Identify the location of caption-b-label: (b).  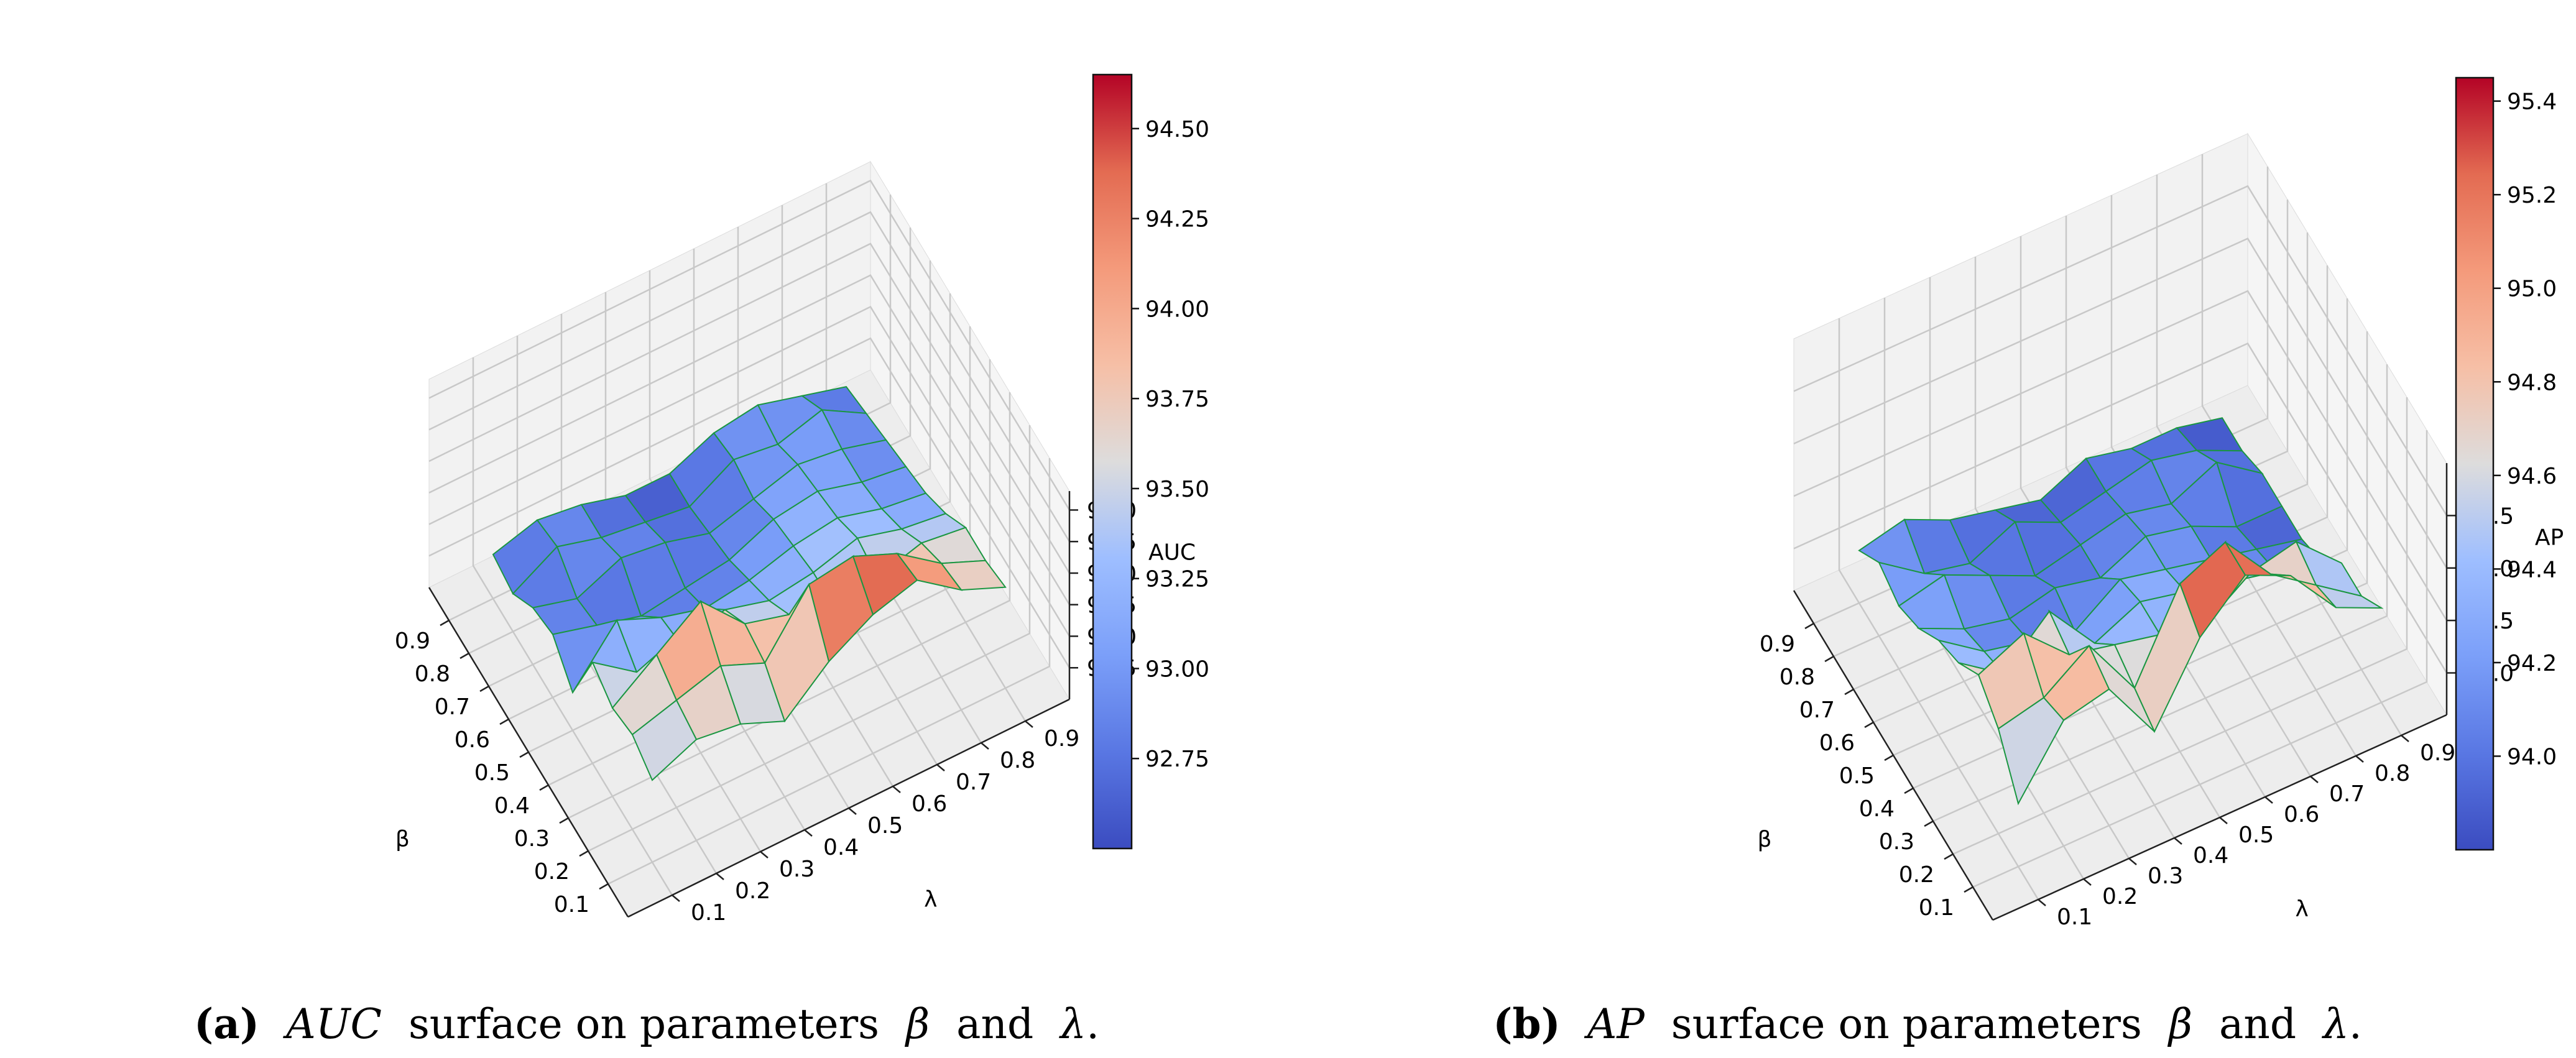
(1527, 1024).